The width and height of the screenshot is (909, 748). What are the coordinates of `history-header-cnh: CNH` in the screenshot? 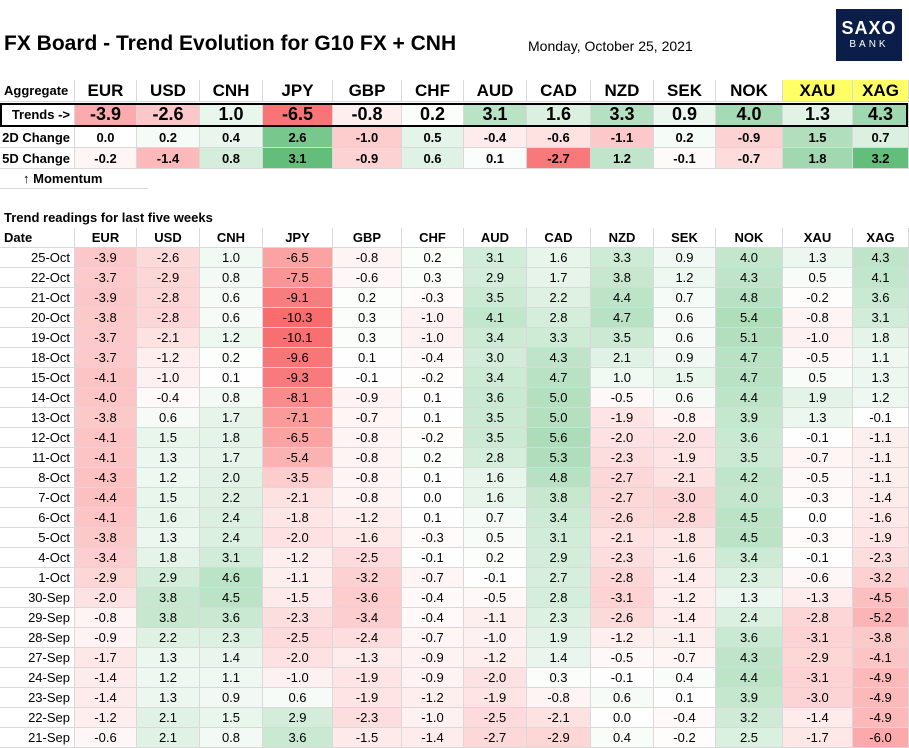 It's located at (231, 238).